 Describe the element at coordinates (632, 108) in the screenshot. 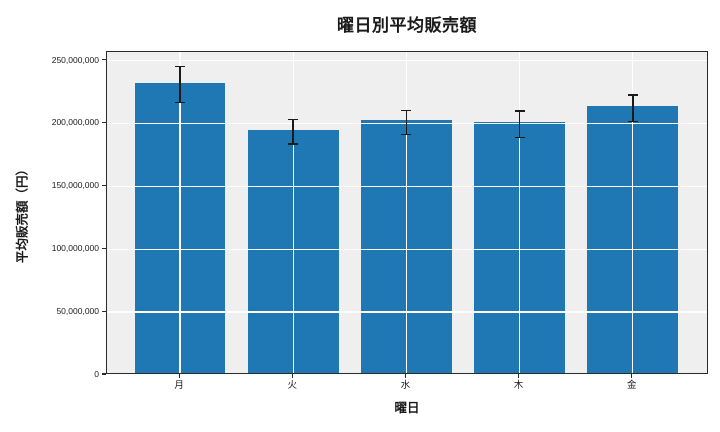

I see `error-bar-fri` at that location.